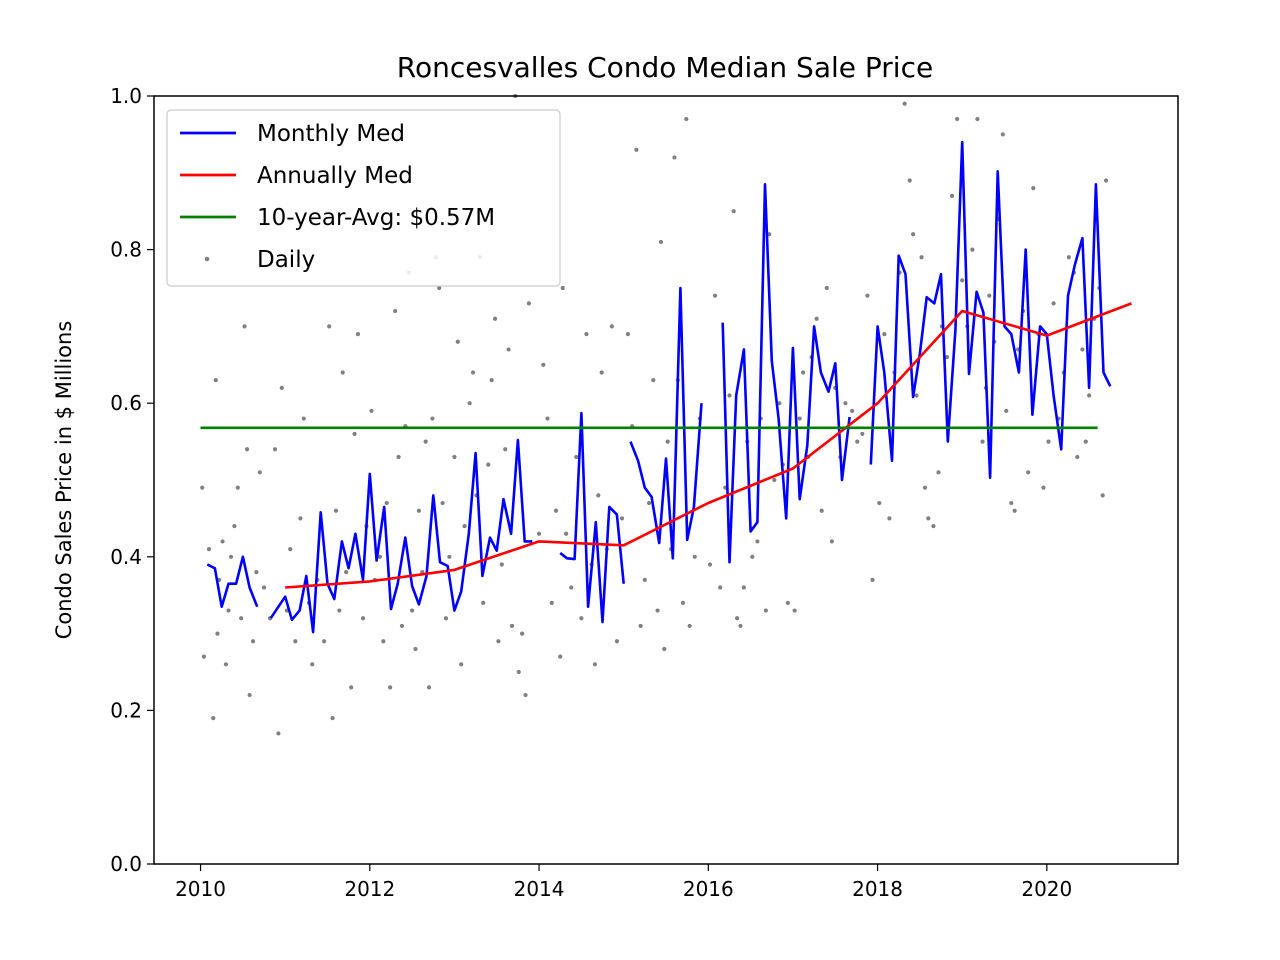 The width and height of the screenshot is (1280, 960). Describe the element at coordinates (539, 889) in the screenshot. I see `x-tick-label: 2014` at that location.